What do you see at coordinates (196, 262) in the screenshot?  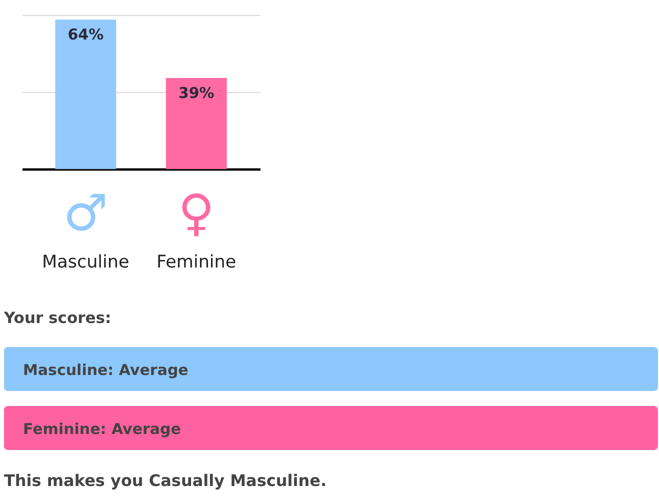 I see `x-tick-label: Feminine` at bounding box center [196, 262].